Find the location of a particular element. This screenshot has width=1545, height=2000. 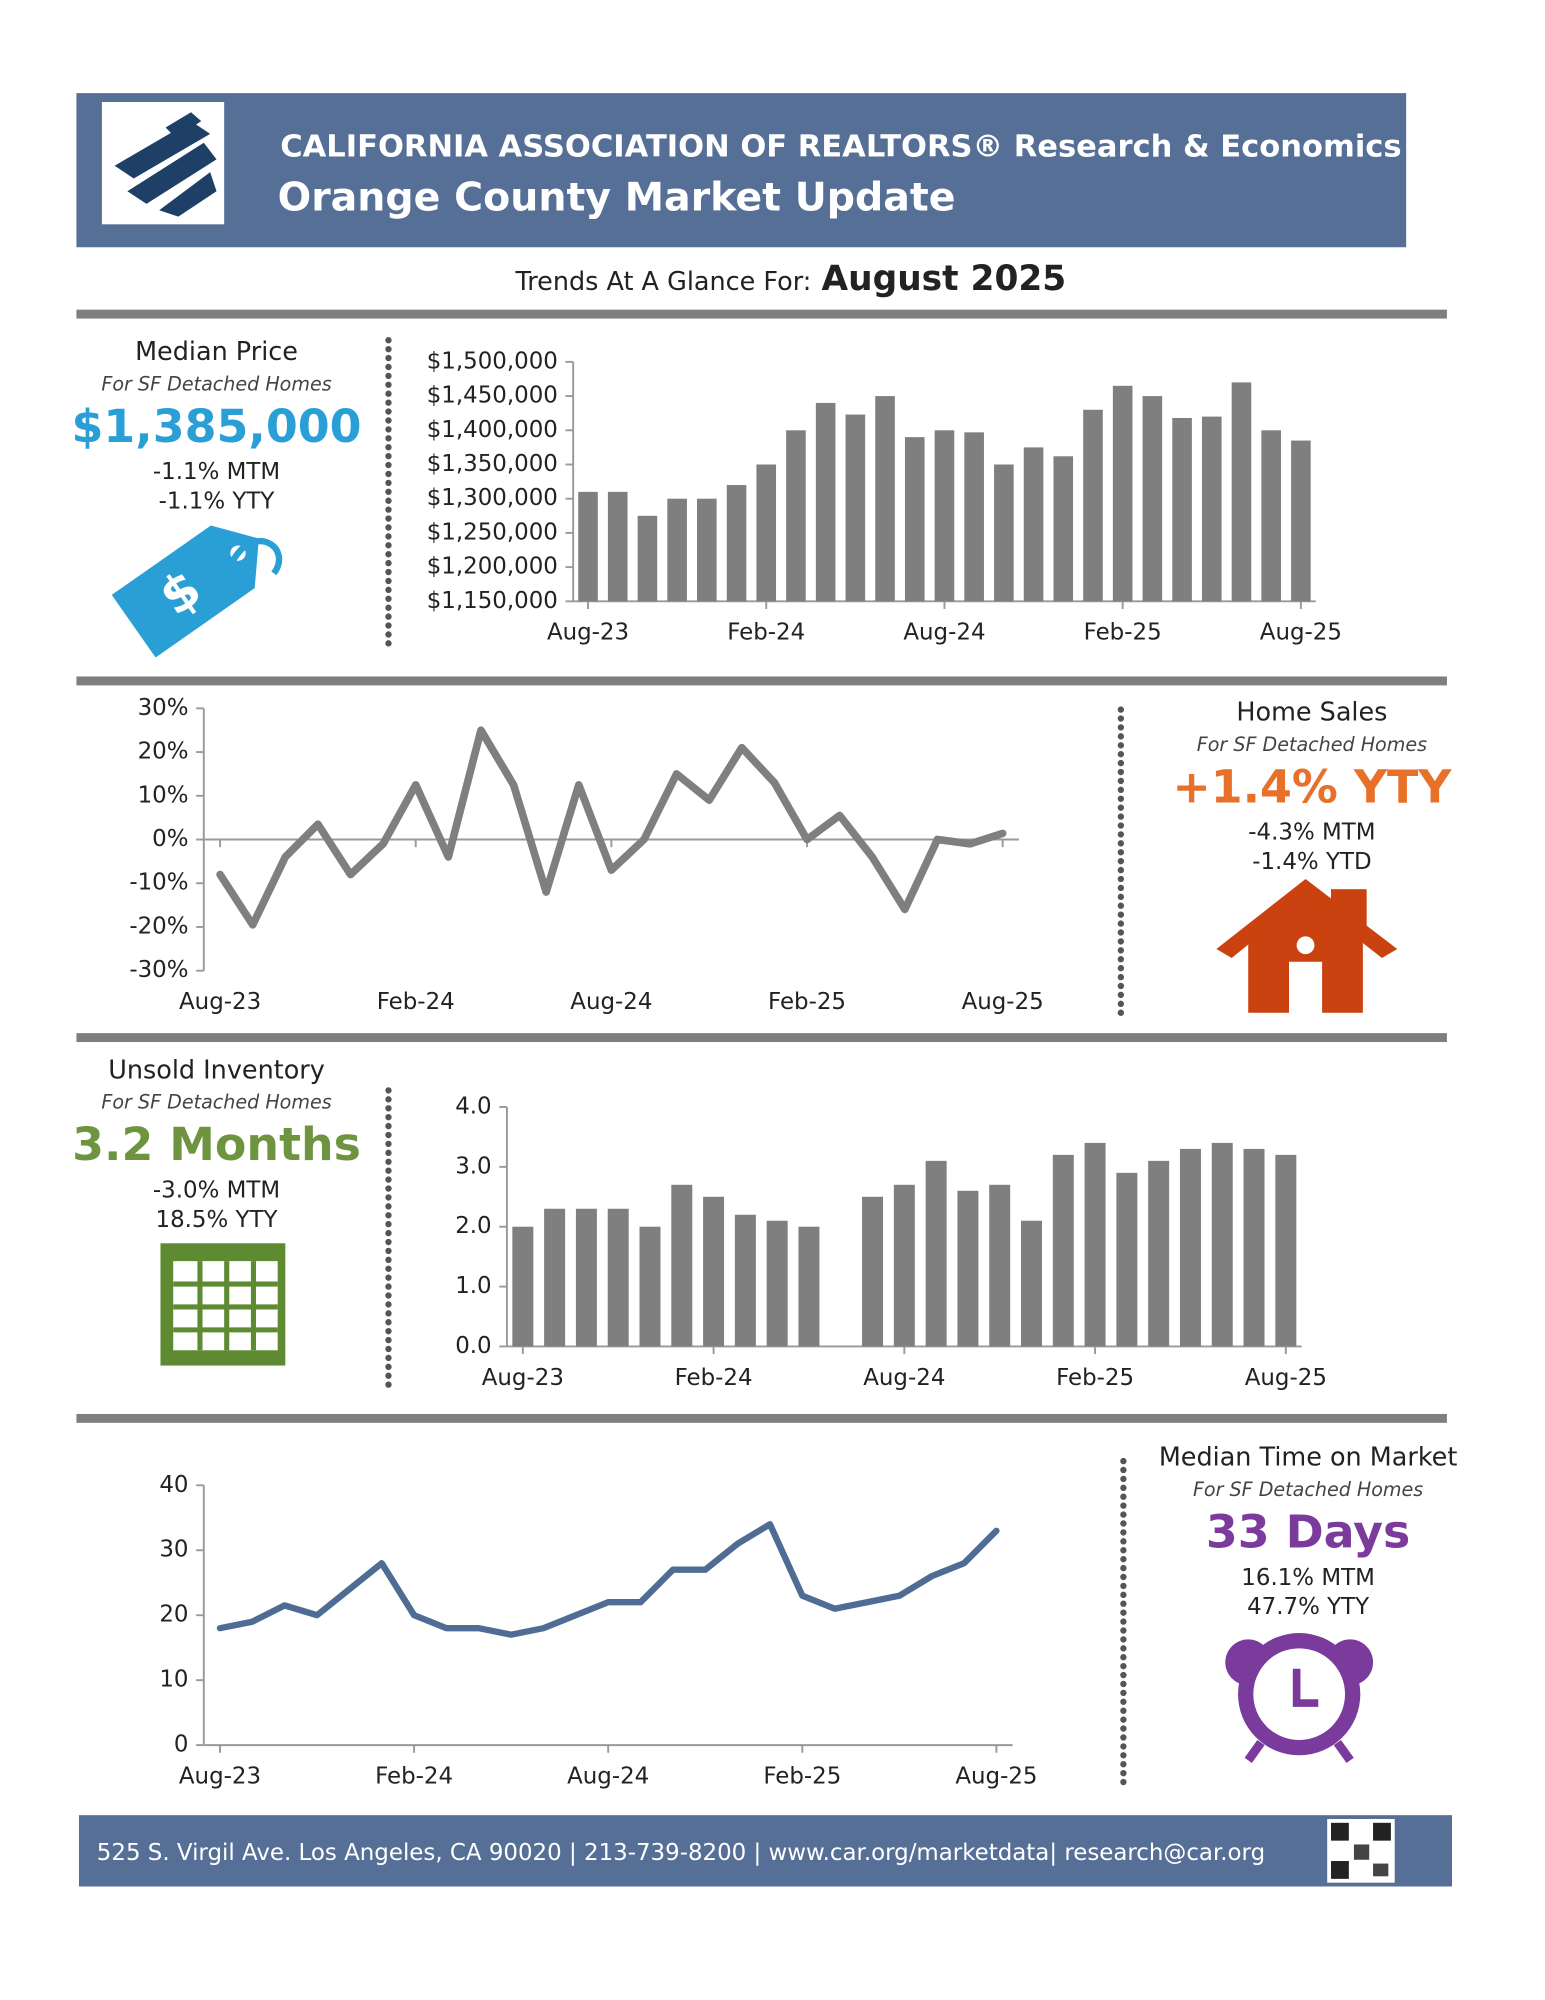

panel-stat: -4.3% MTM is located at coordinates (1311, 833).